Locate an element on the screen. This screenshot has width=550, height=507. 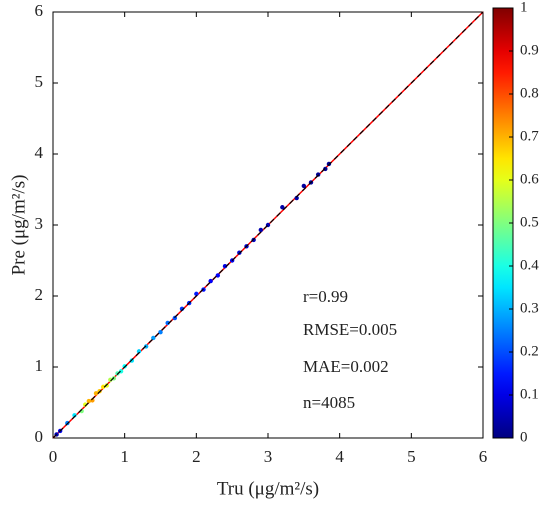
x-tick-label: 0 is located at coordinates (53, 456).